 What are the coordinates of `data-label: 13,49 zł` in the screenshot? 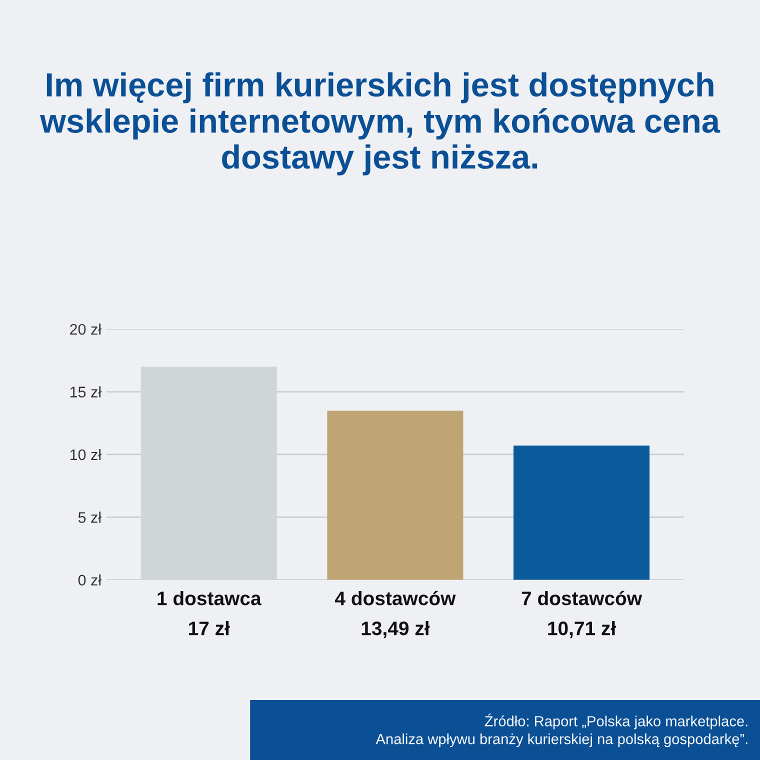 It's located at (396, 629).